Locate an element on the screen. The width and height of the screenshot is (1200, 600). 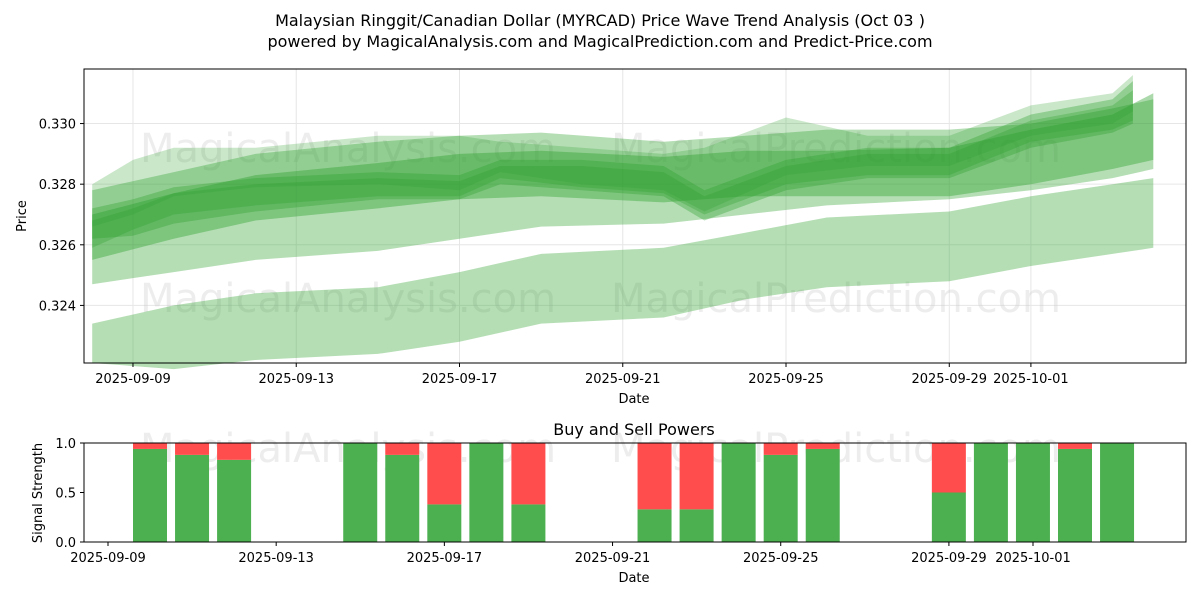
price-x-label: Date is located at coordinates (633, 399).